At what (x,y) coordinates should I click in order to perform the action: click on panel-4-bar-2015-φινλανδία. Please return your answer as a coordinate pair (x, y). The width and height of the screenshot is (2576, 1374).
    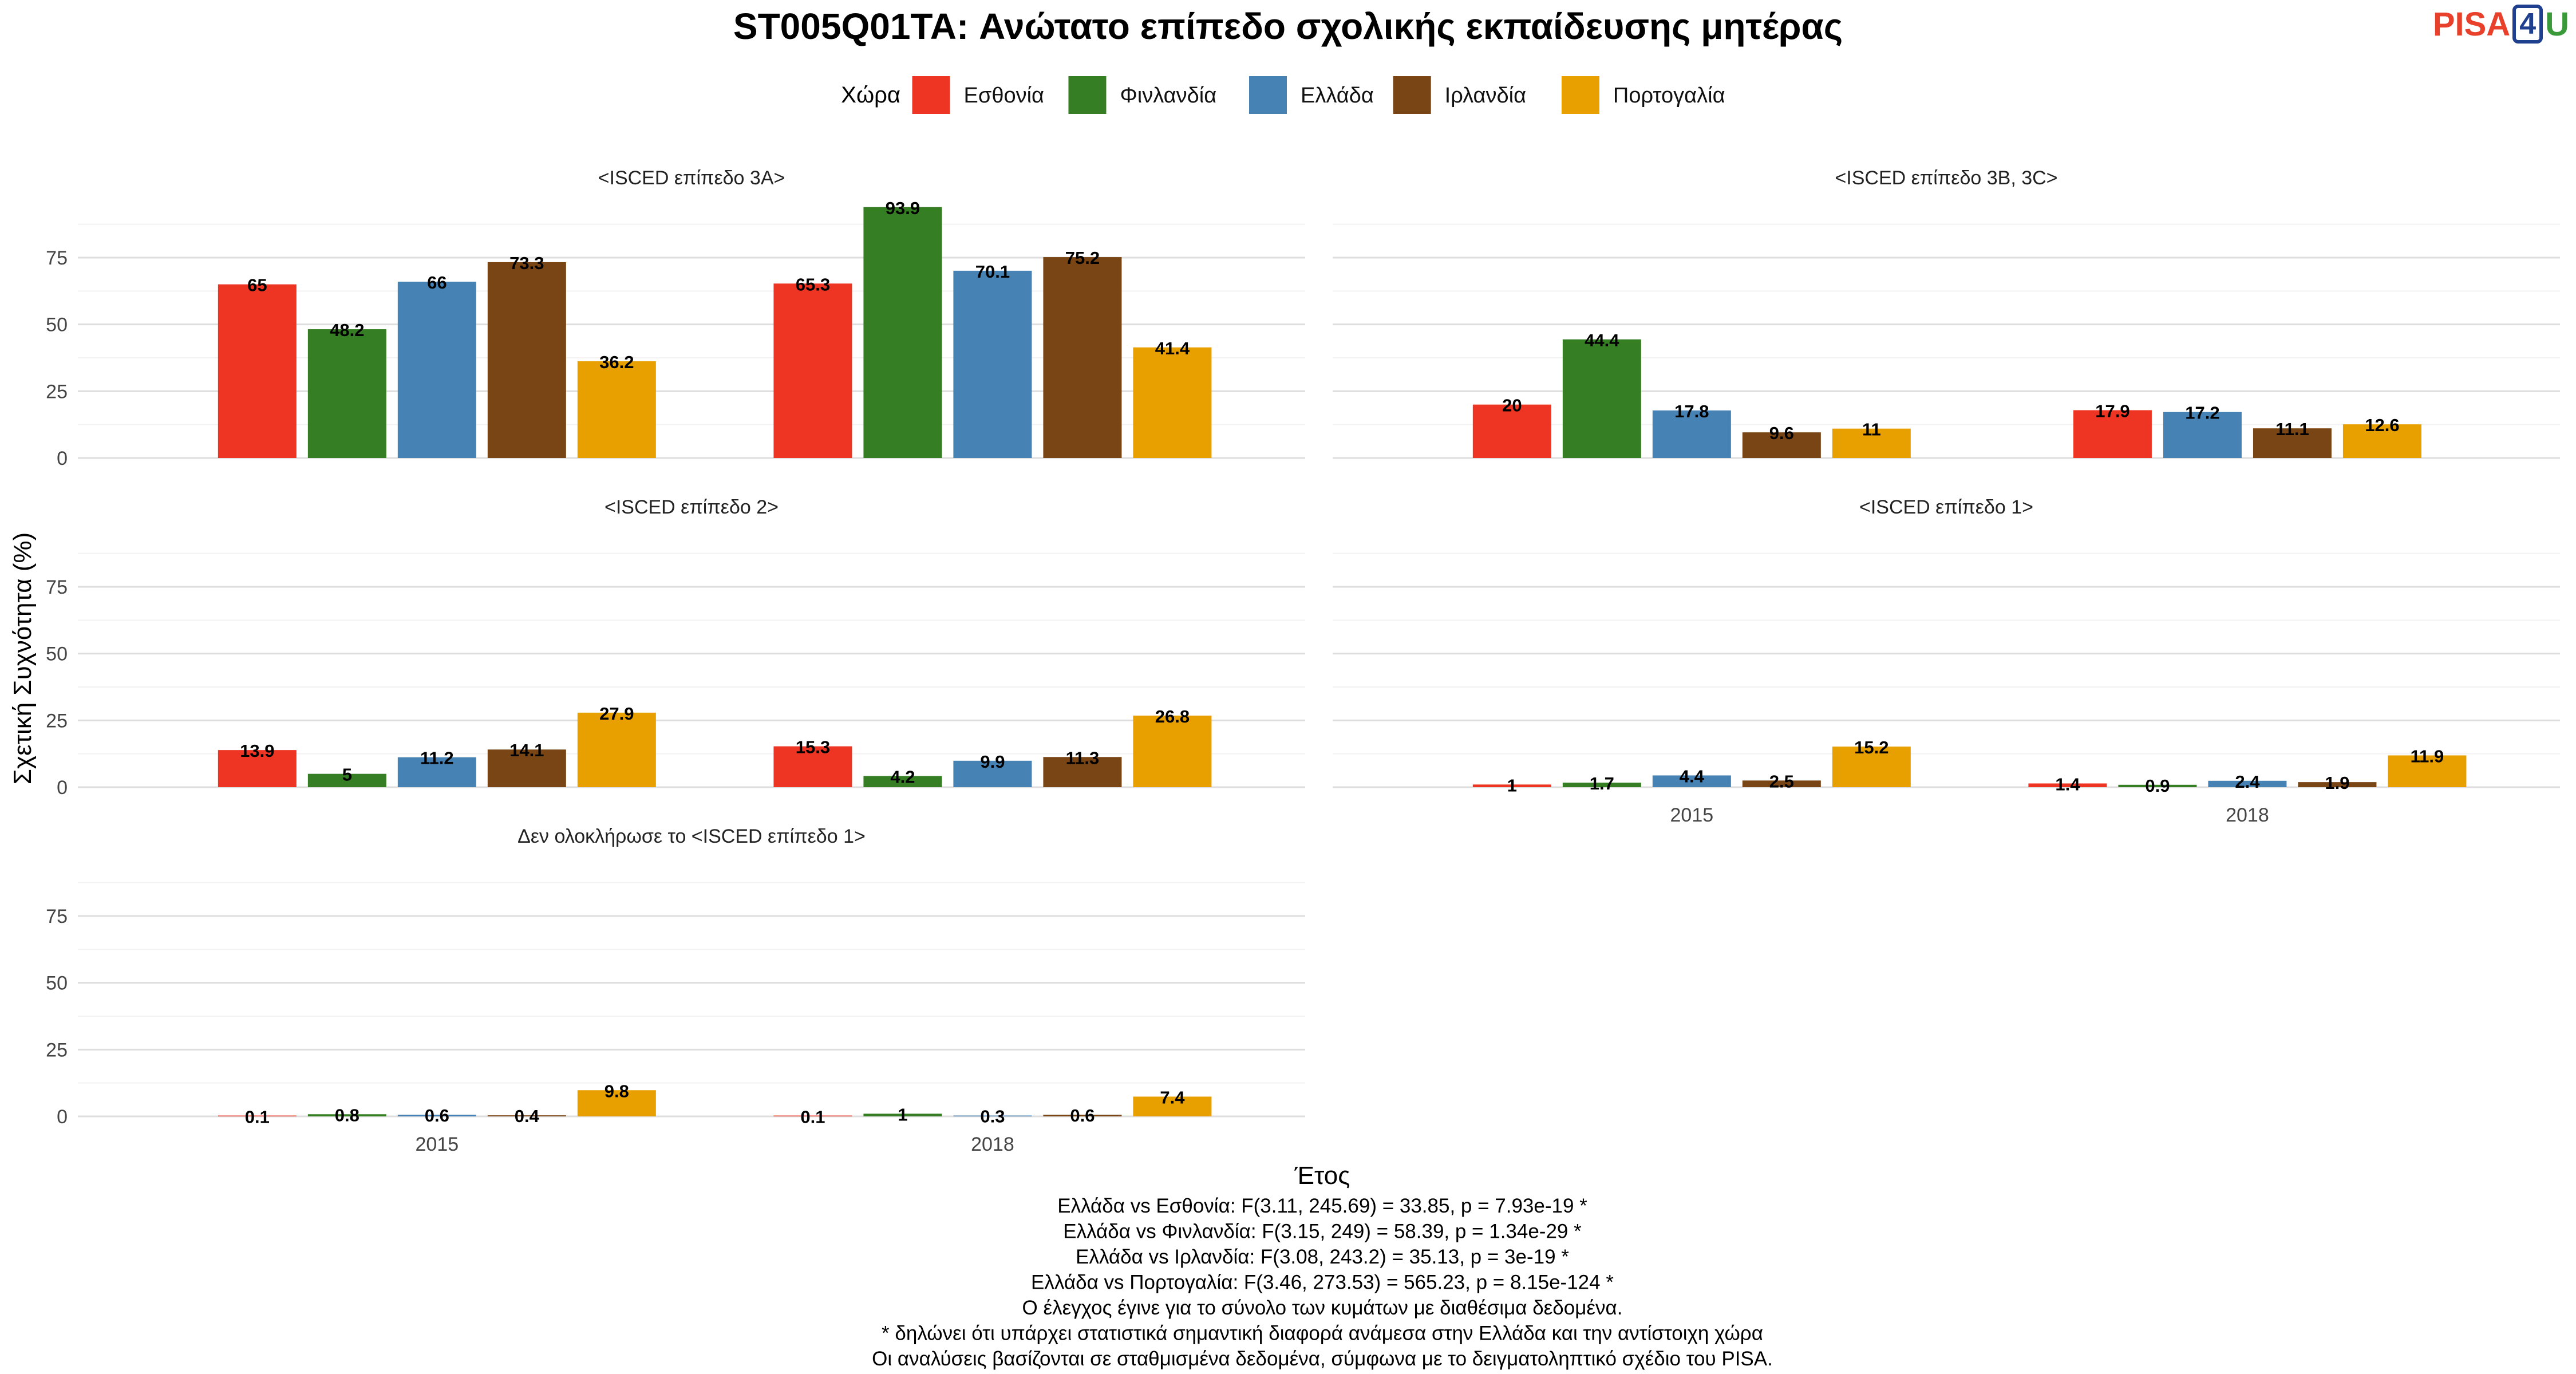
    Looking at the image, I should click on (1601, 785).